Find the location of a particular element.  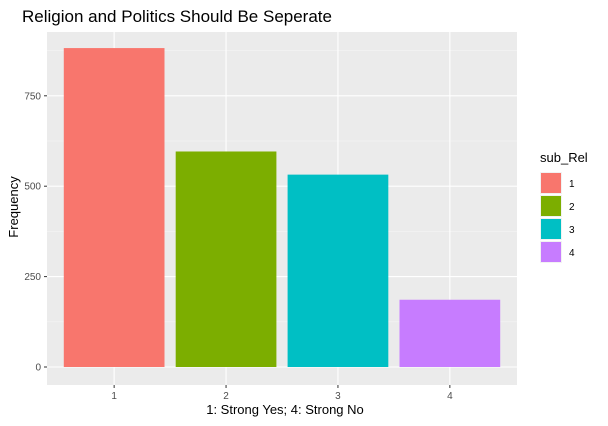

x-tick-label: 1 is located at coordinates (114, 396).